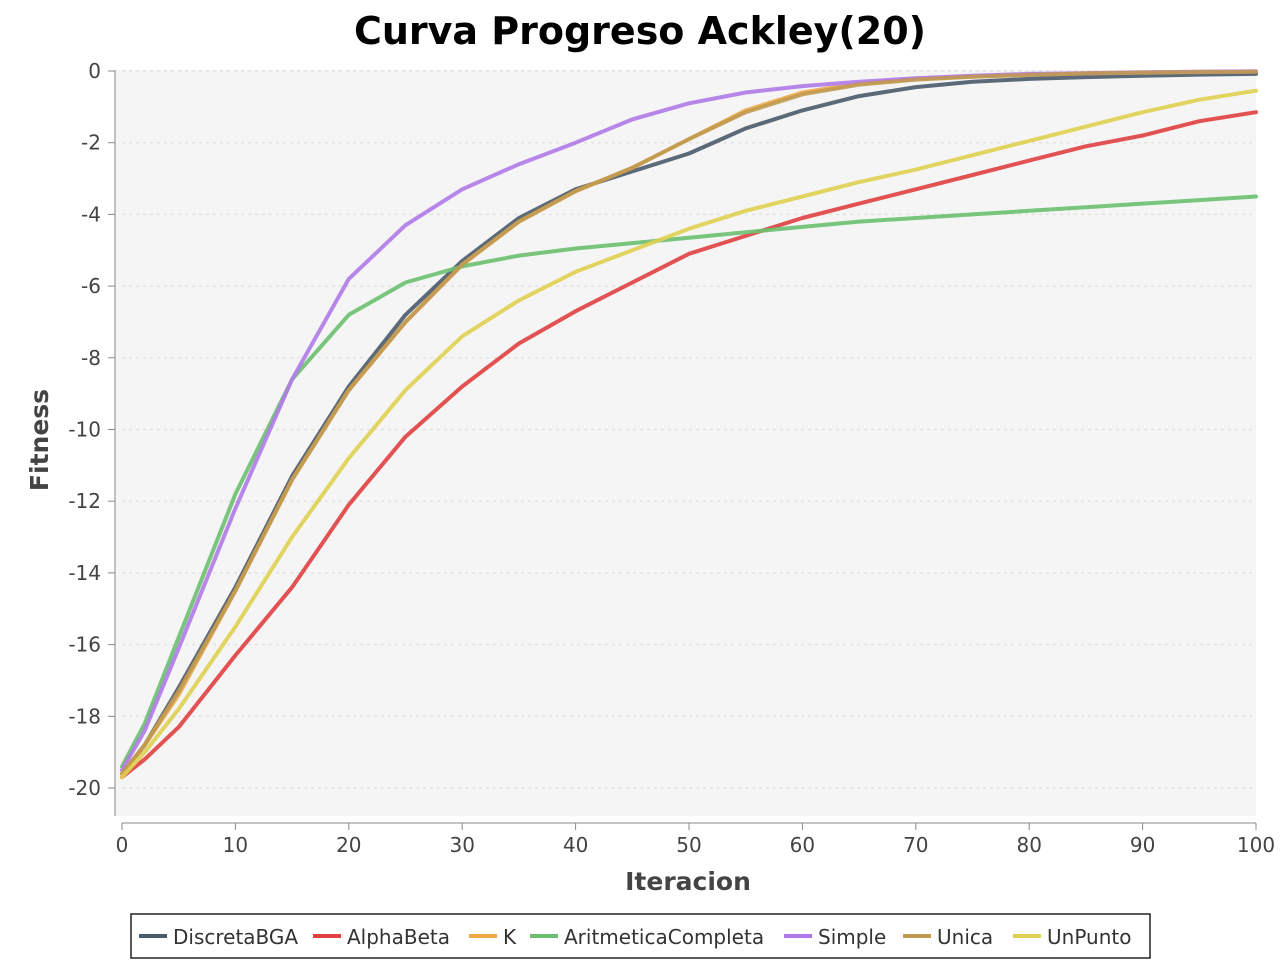 Image resolution: width=1280 pixels, height=960 pixels. What do you see at coordinates (84, 573) in the screenshot?
I see `y-tick-label: -14` at bounding box center [84, 573].